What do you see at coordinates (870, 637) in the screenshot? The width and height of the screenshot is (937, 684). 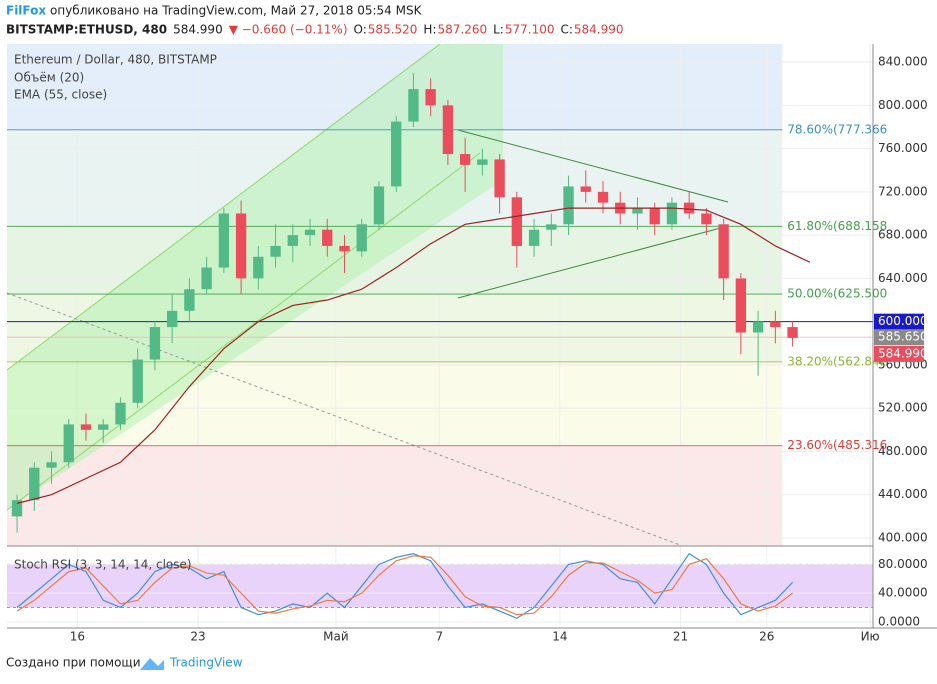 I see `x-tick-label: Ию` at bounding box center [870, 637].